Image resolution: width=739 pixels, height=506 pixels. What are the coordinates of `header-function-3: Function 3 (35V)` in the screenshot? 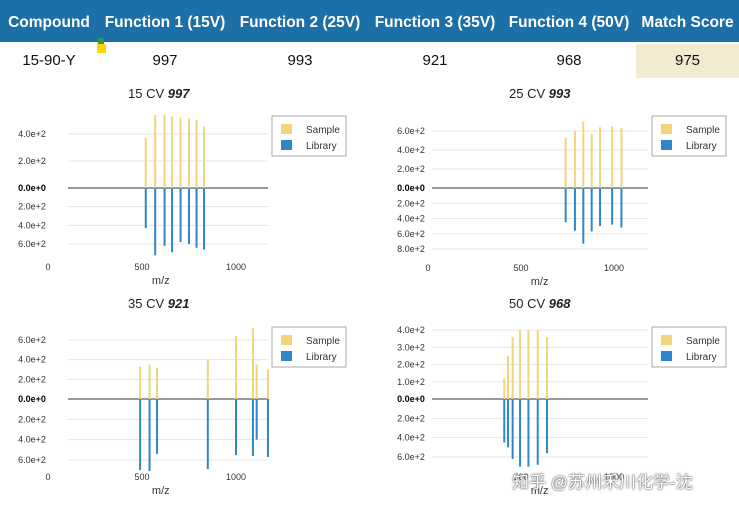 It's located at (435, 22).